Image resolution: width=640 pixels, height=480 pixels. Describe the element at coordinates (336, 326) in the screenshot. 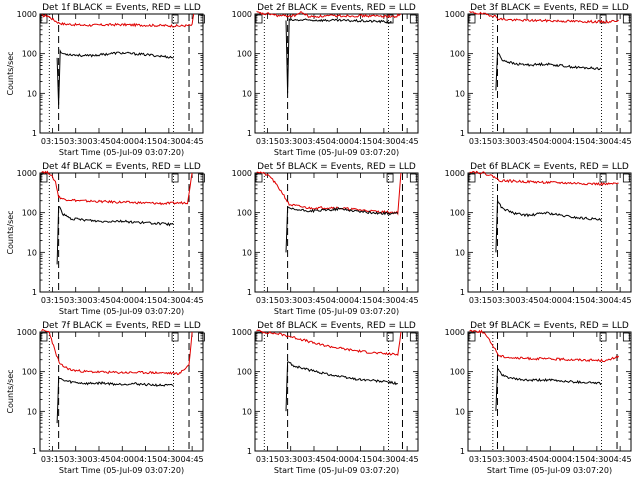

I see `chart-title: Det 8f BLACK = Events, RED = LLD` at that location.